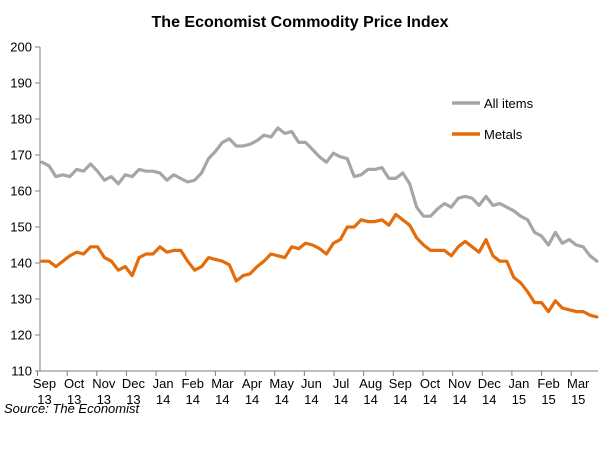  Describe the element at coordinates (21, 119) in the screenshot. I see `y-tick-label: 180` at that location.